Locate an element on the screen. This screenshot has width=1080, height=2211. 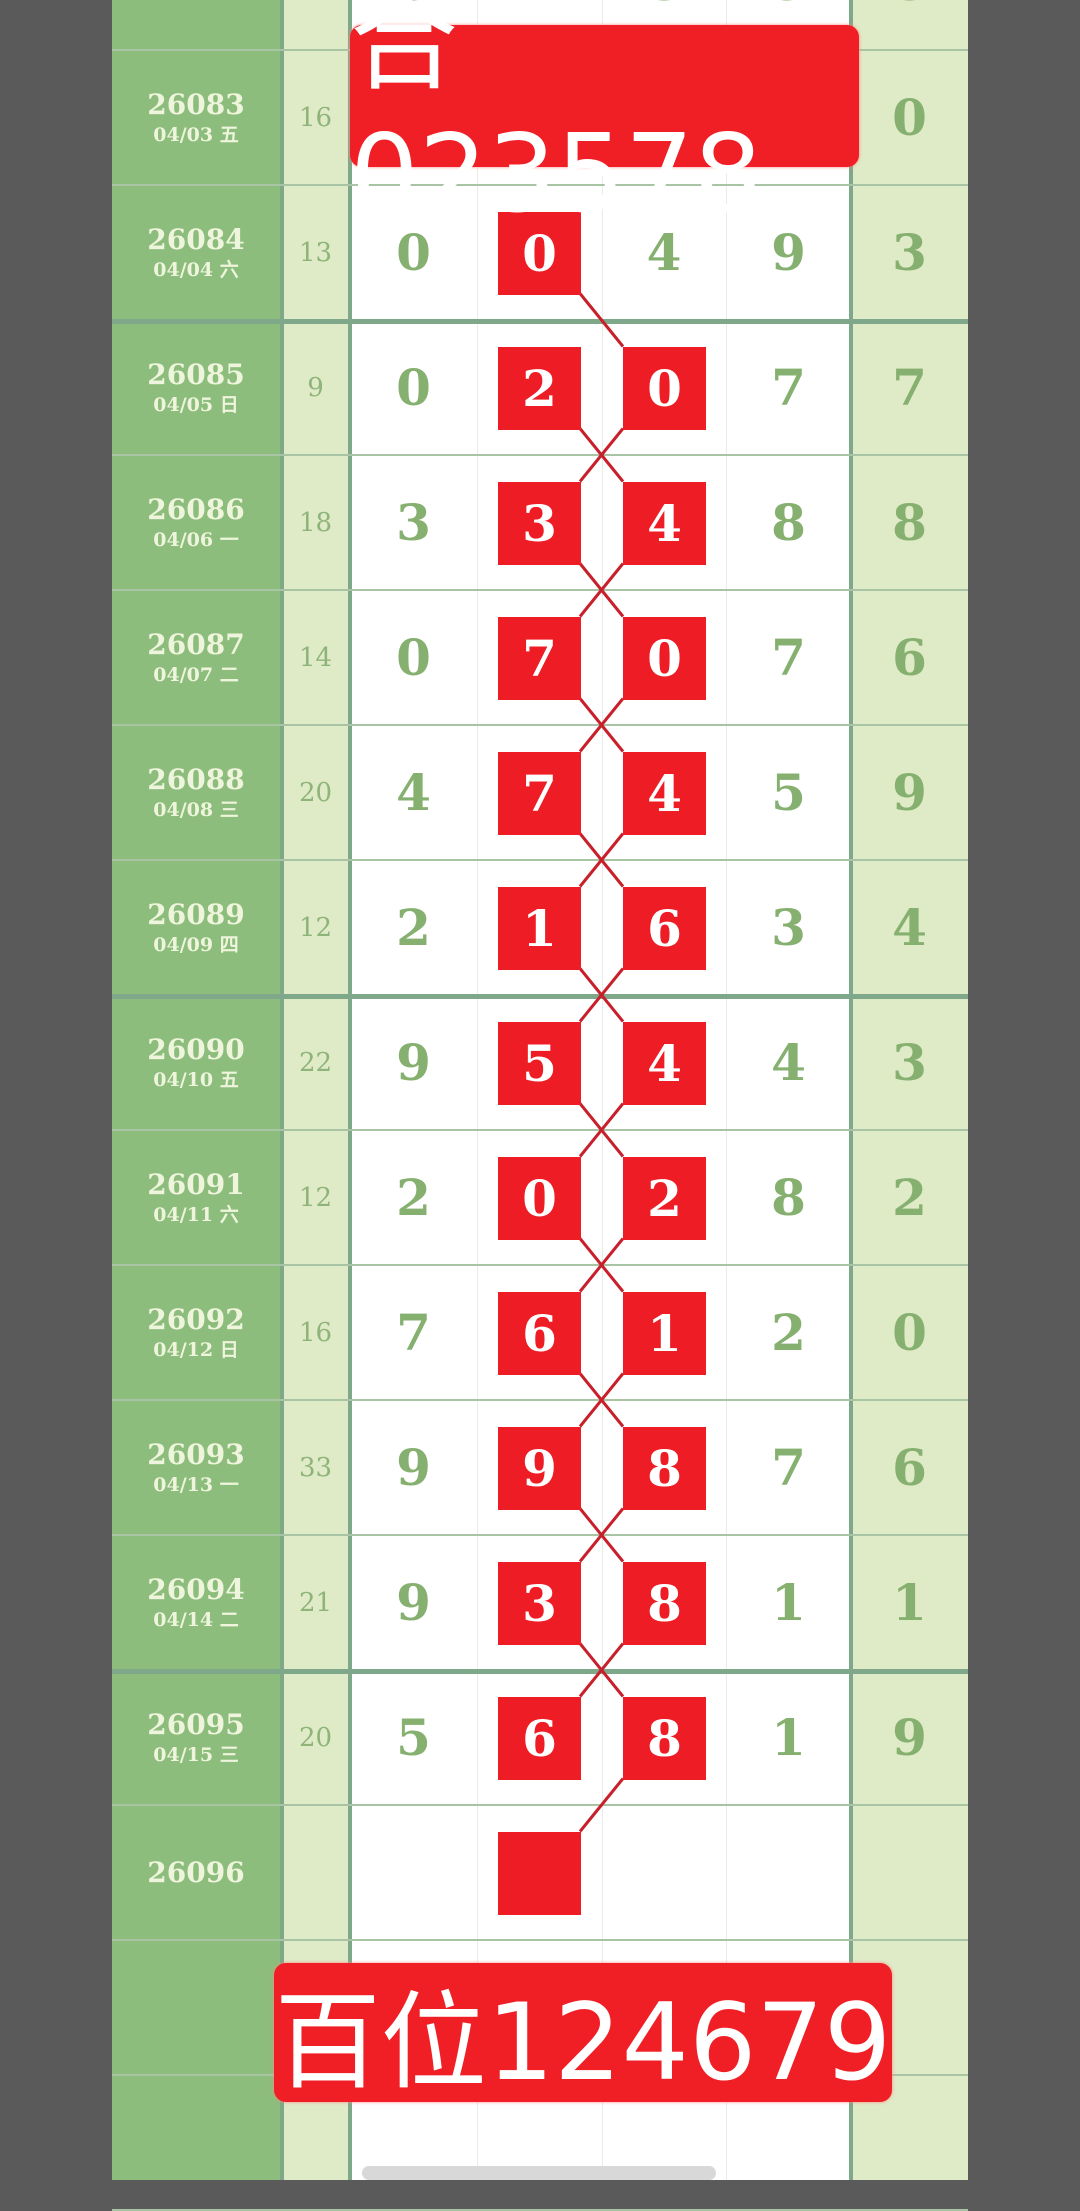
sum-banner: 合023578 is located at coordinates (604, 118).